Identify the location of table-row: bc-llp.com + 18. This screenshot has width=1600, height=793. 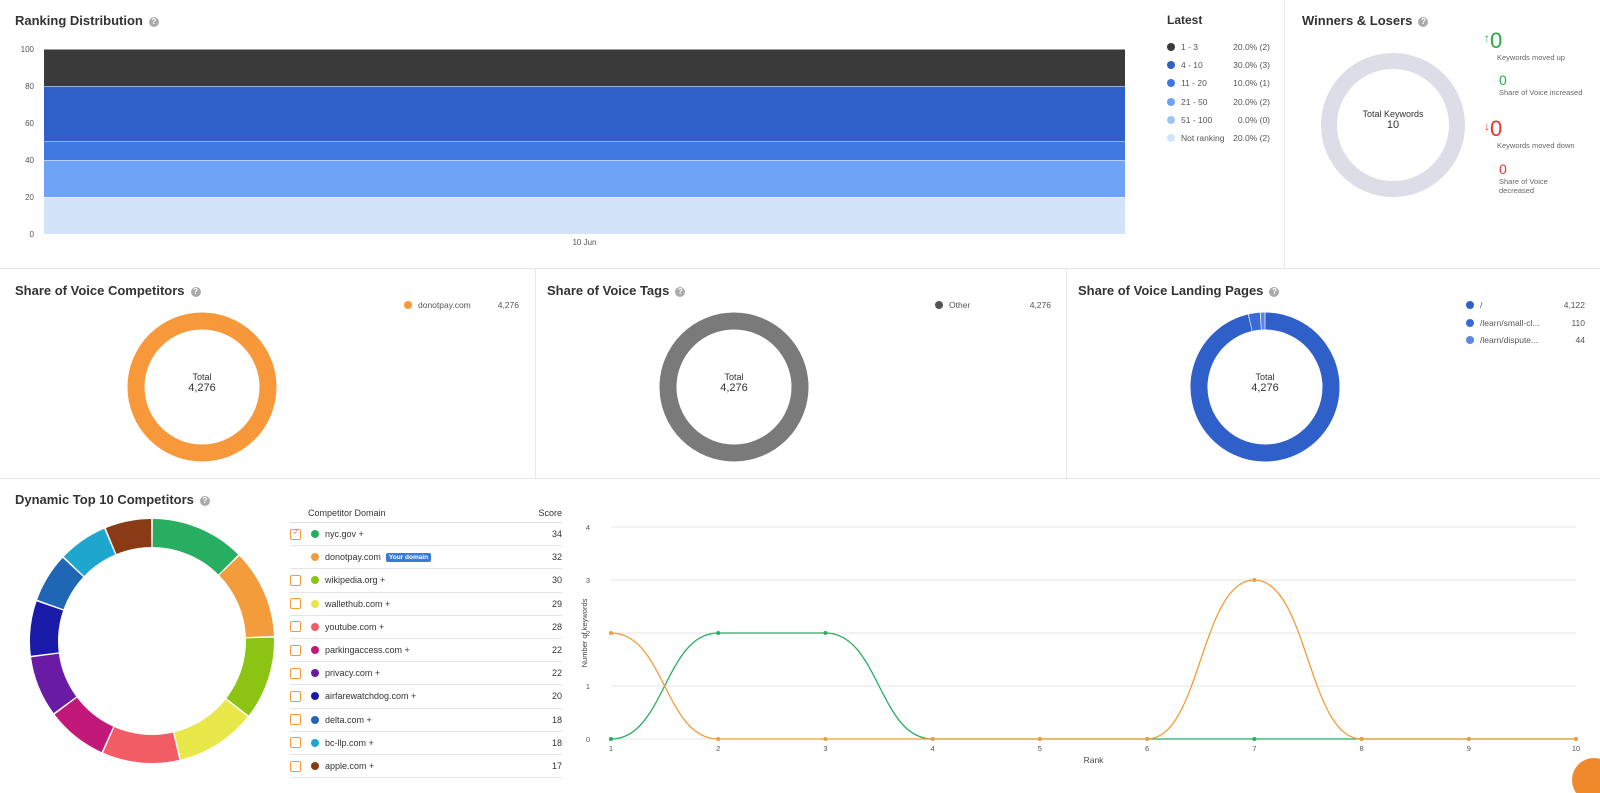
(426, 743).